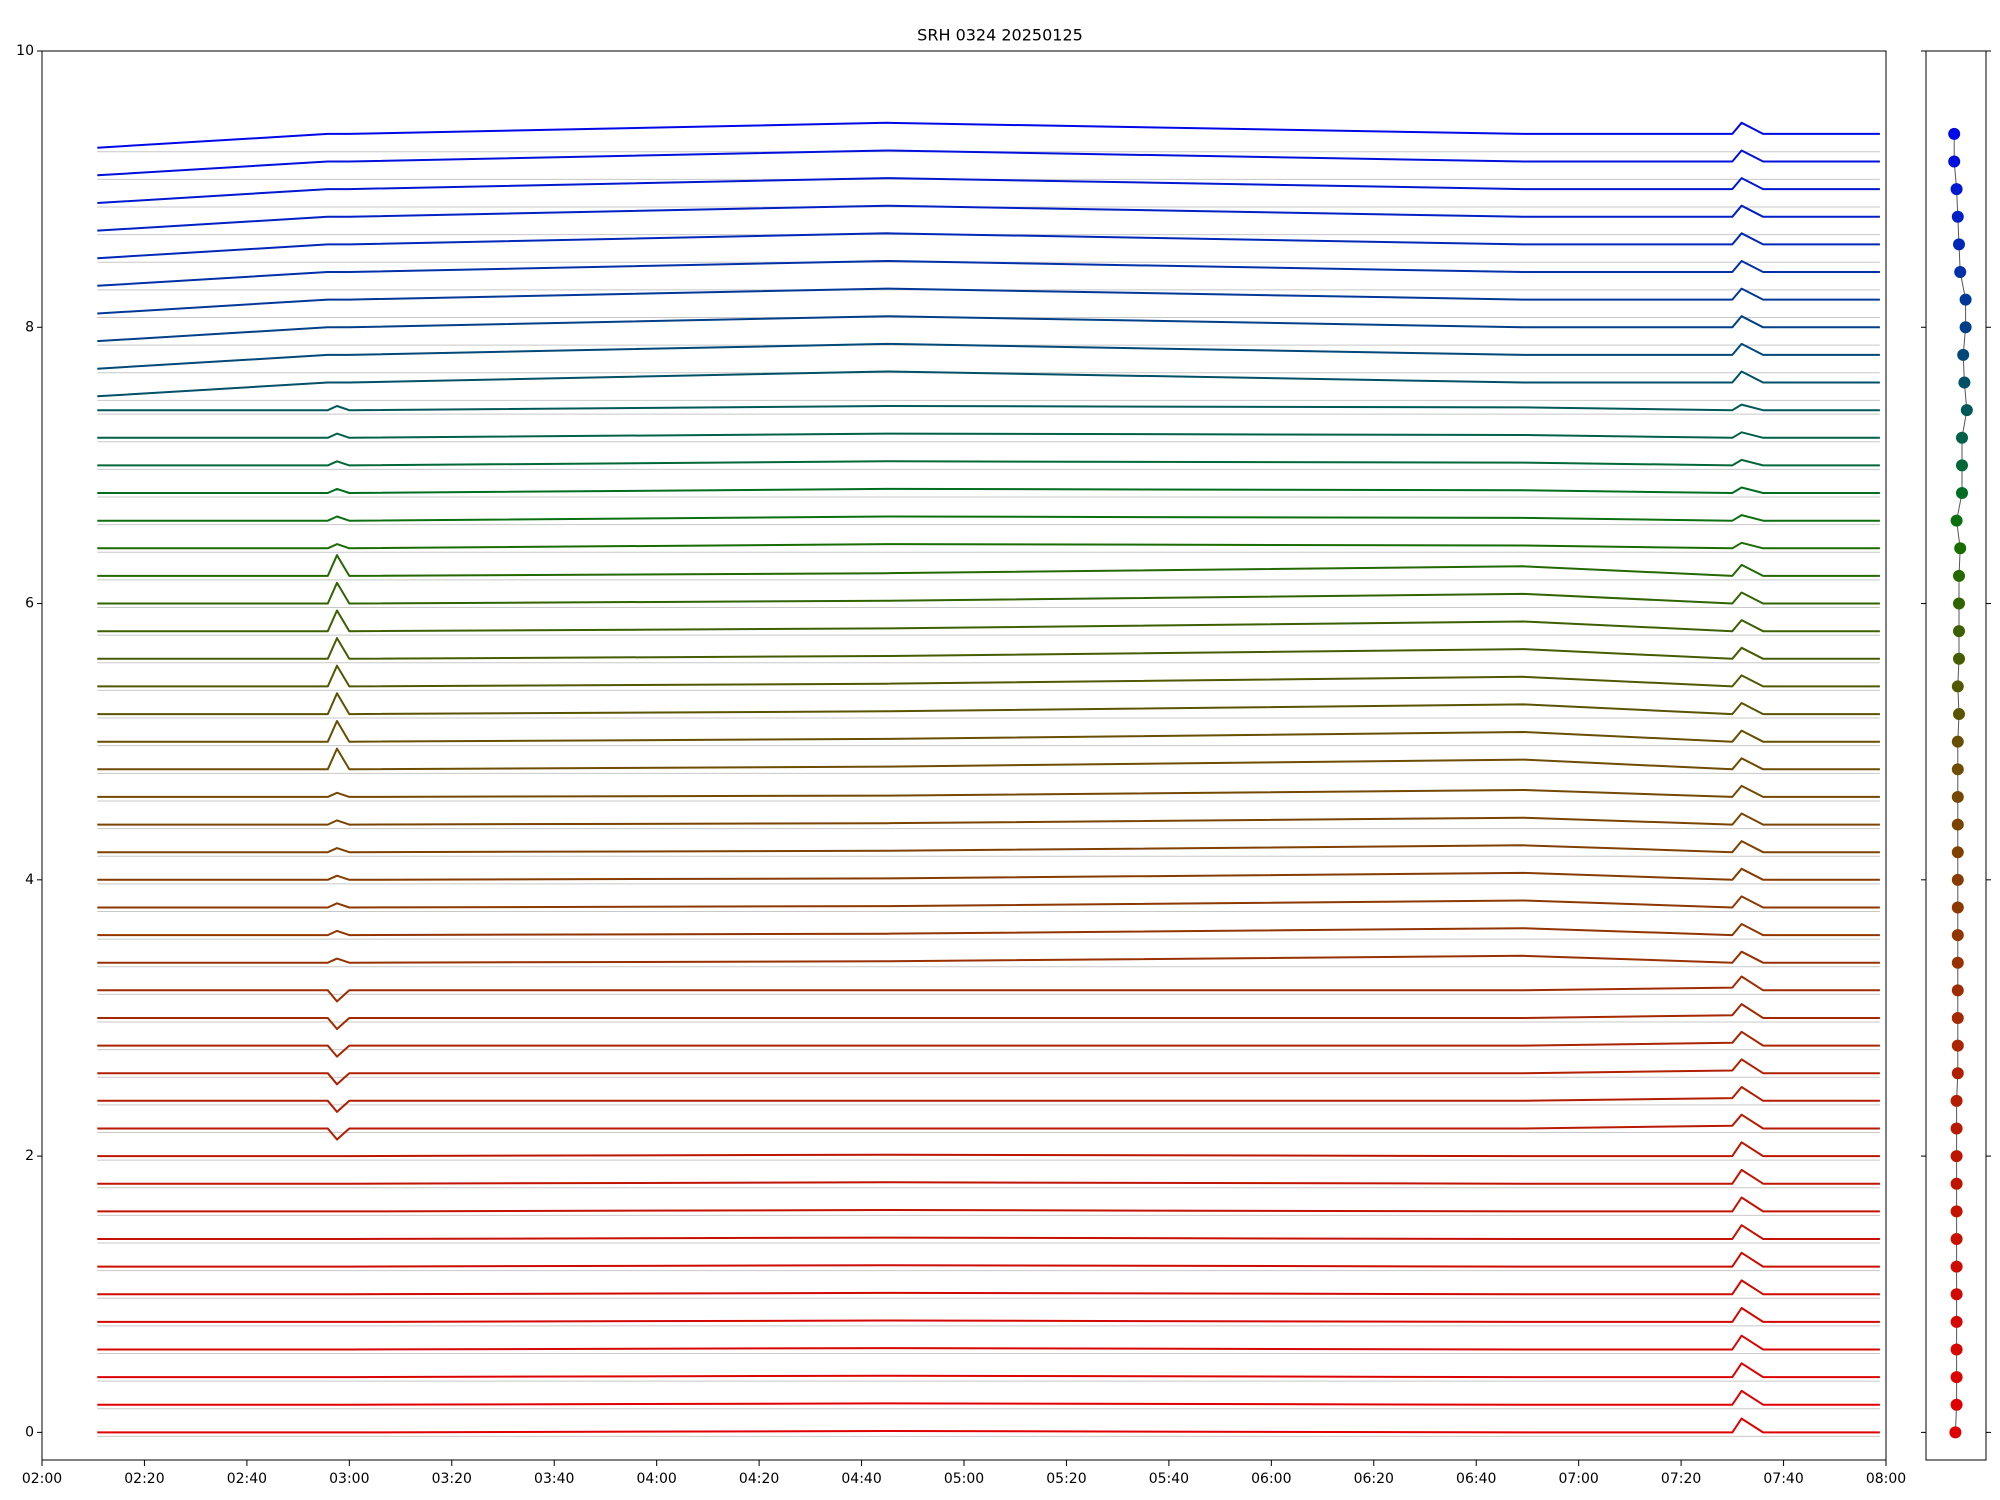 The image size is (2000, 1500). What do you see at coordinates (1783, 1479) in the screenshot?
I see `x-tick-label: 07:40` at bounding box center [1783, 1479].